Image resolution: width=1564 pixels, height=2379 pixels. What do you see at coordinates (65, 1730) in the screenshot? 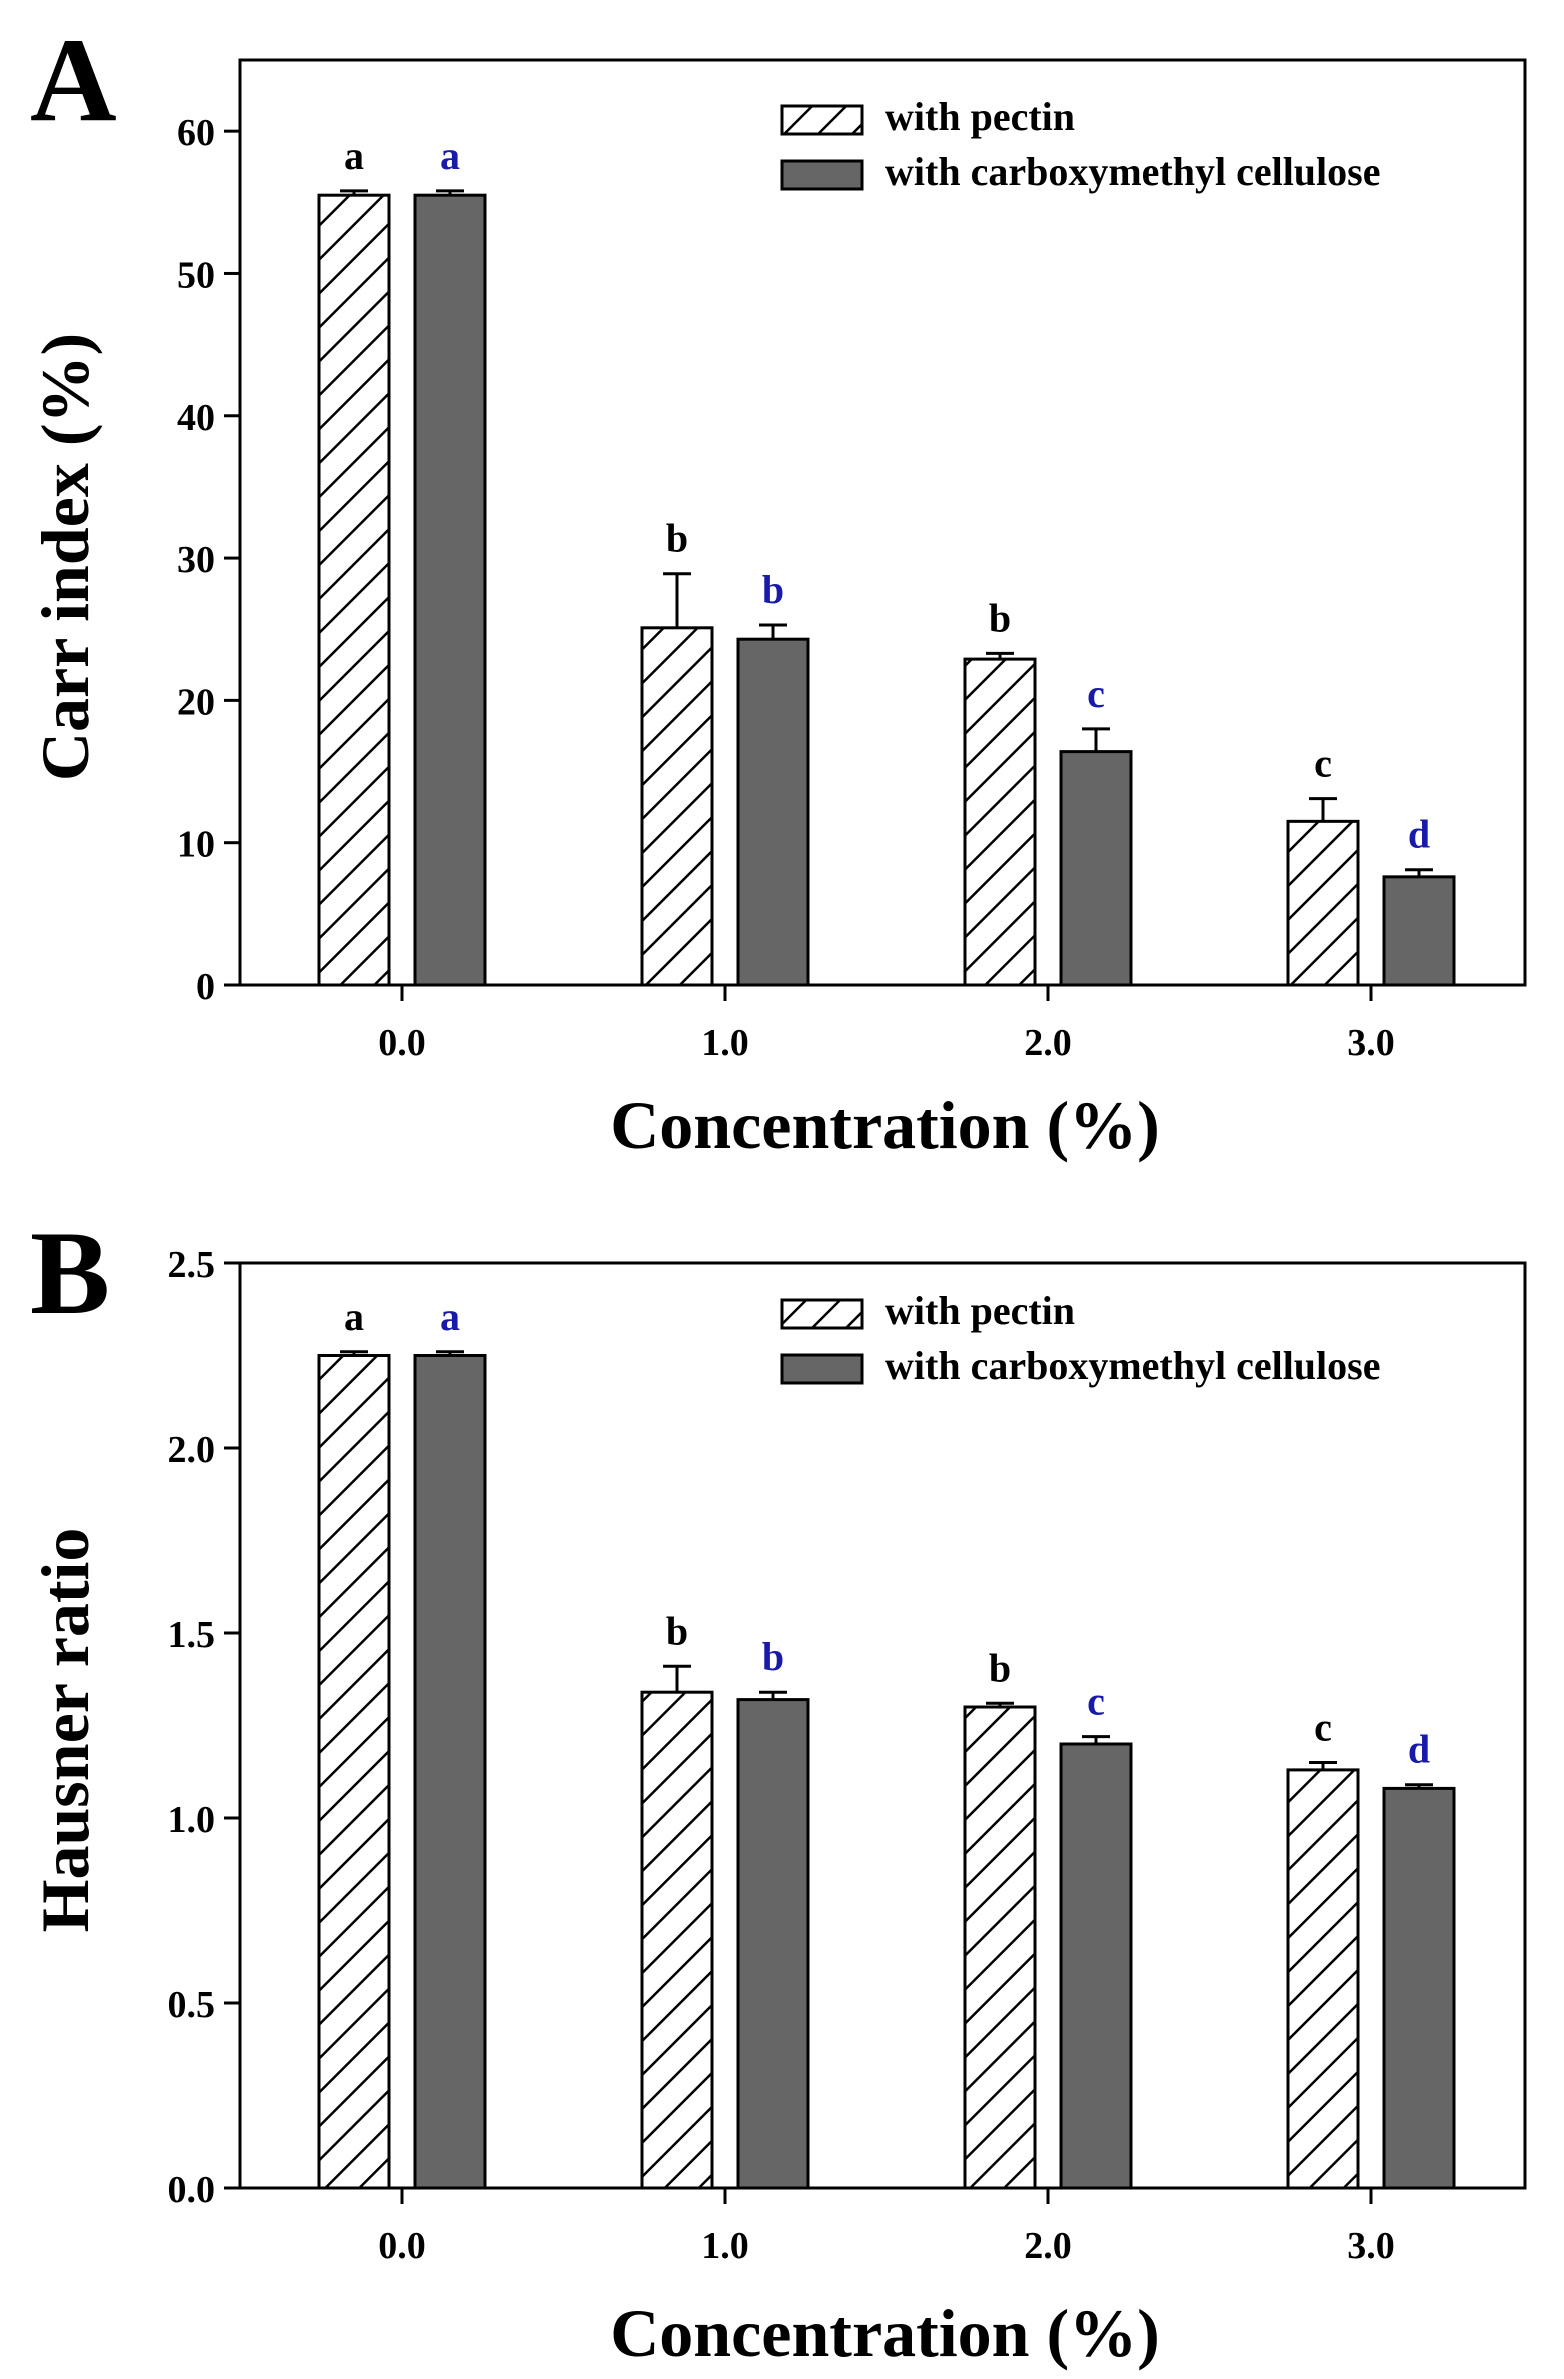
I see `panel-b-y-axis-label: Hausner ratio` at bounding box center [65, 1730].